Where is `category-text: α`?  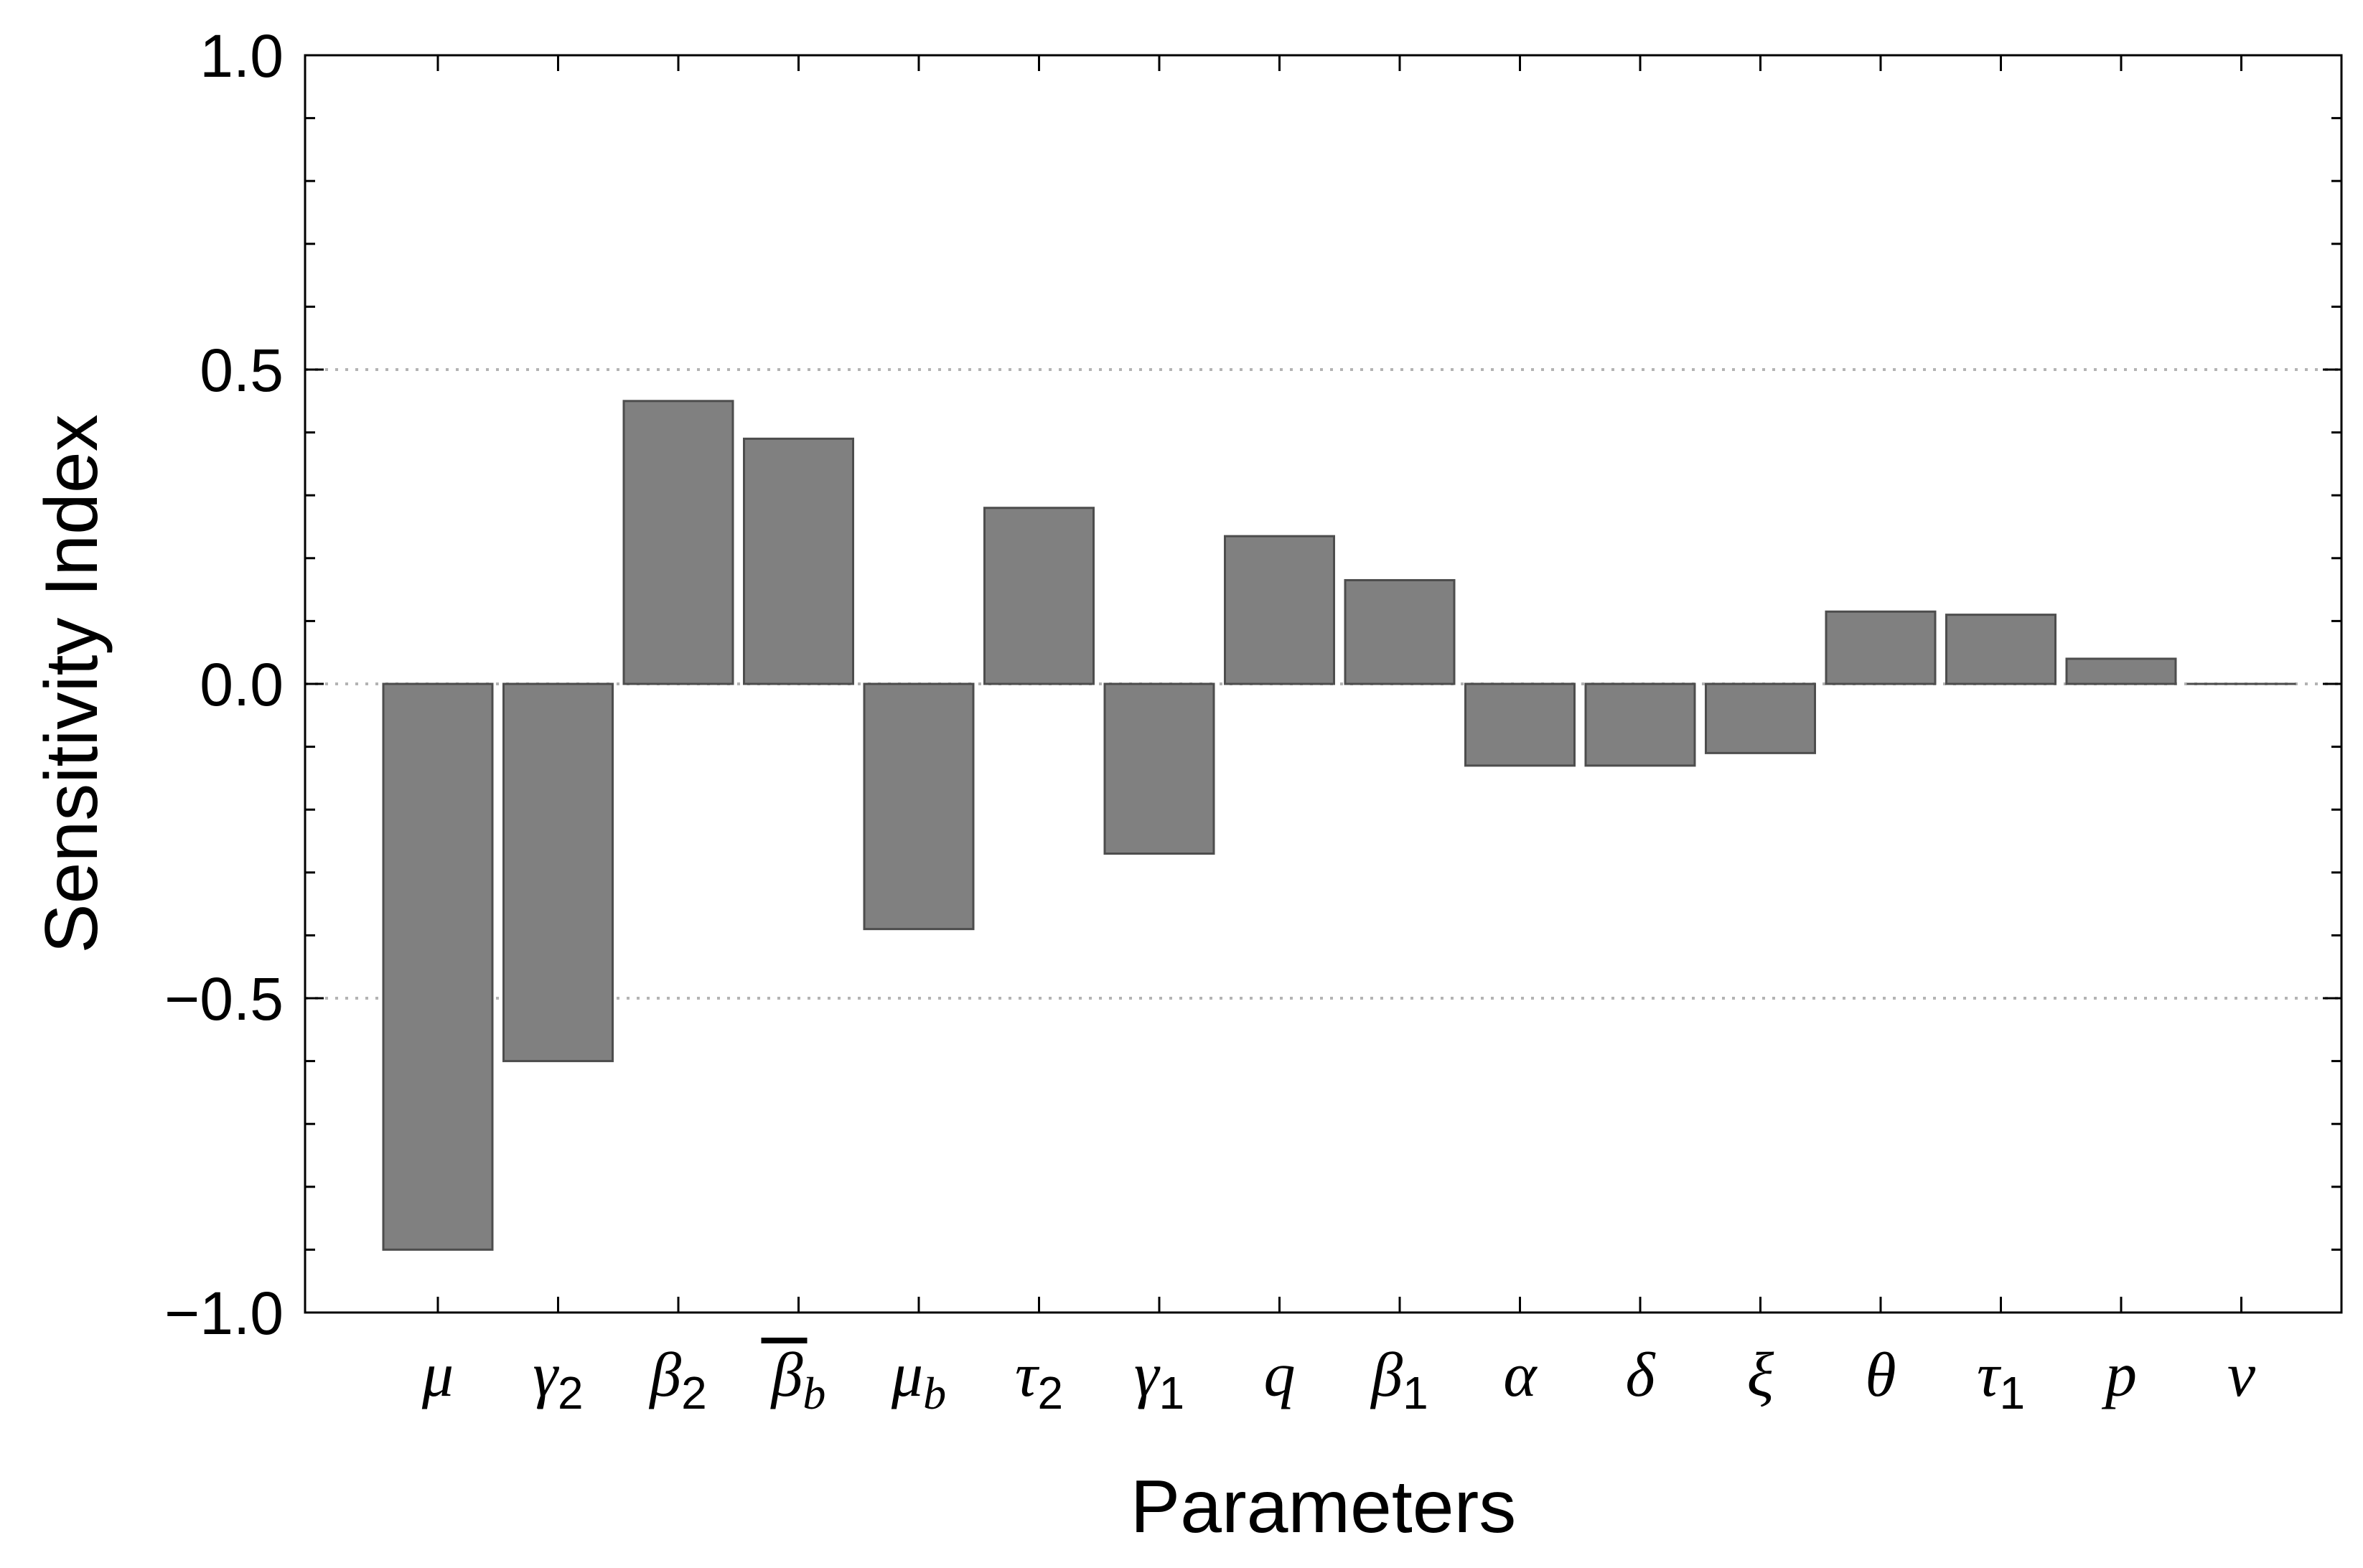 category-text: α is located at coordinates (1520, 1375).